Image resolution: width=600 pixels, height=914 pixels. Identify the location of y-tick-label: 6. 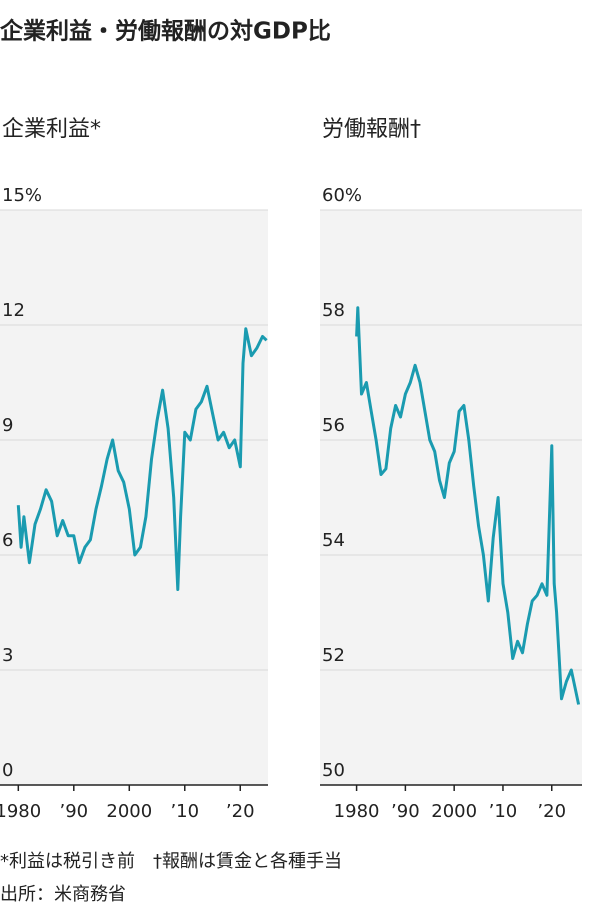
(7, 540).